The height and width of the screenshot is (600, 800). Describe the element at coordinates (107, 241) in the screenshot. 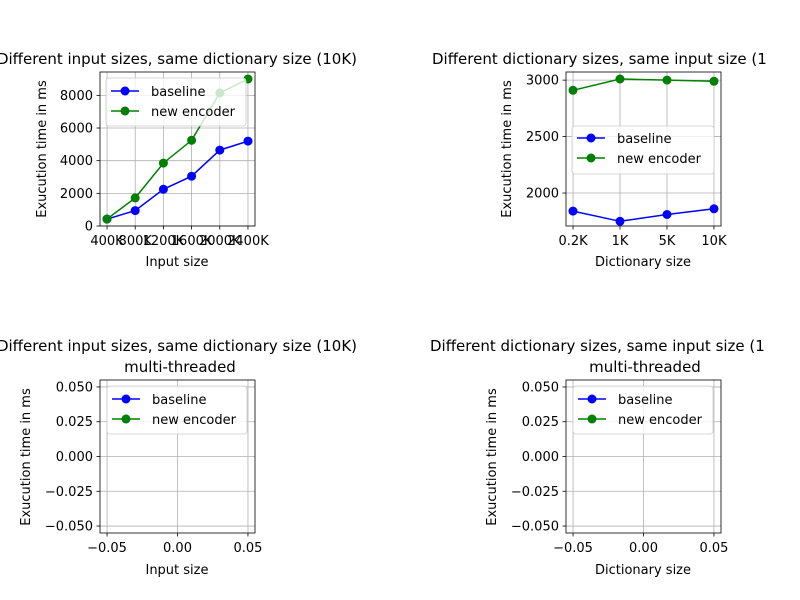

I see `x-tick-label: 400K` at that location.